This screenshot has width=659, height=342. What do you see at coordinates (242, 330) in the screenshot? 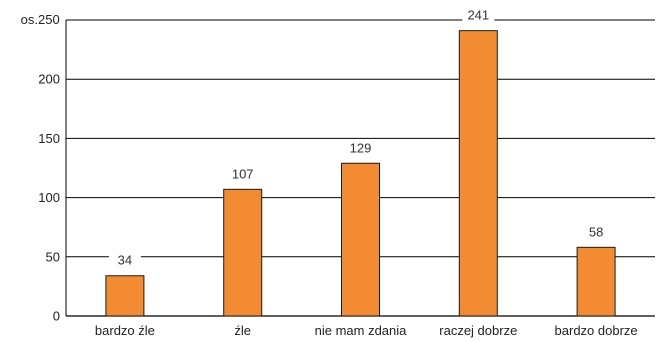
I see `category-label: źle` at bounding box center [242, 330].